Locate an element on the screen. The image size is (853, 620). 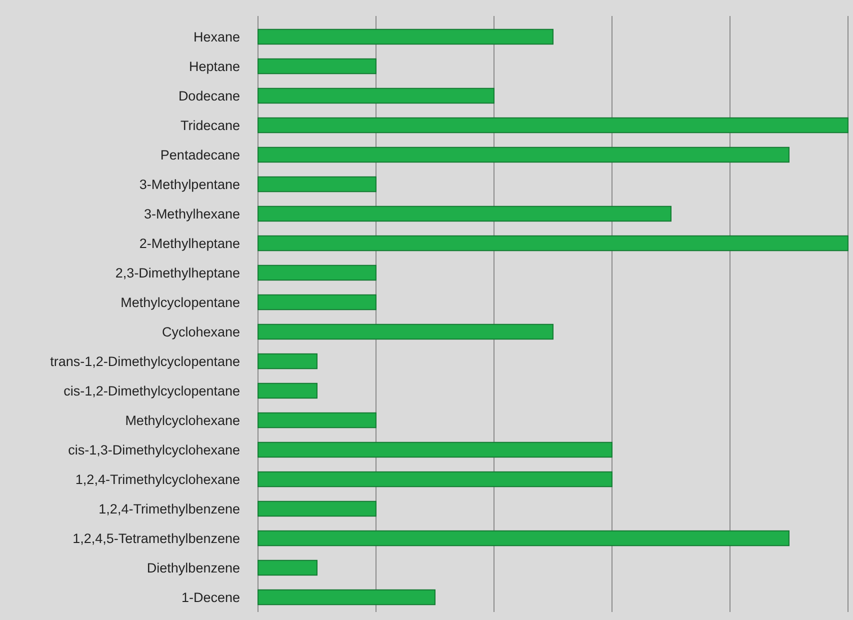
y-tick-label: Heptane is located at coordinates (214, 66).